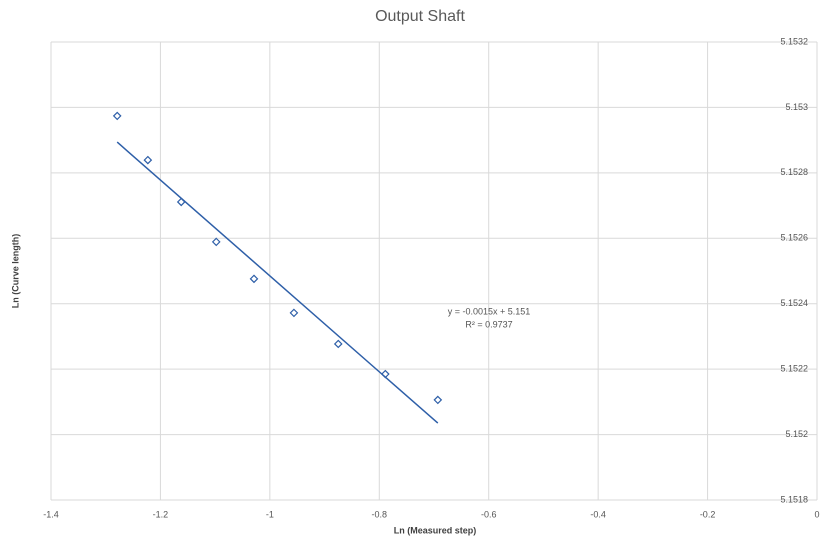 This screenshot has width=836, height=548. Describe the element at coordinates (794, 369) in the screenshot. I see `y-tick-label: 5.1522` at that location.